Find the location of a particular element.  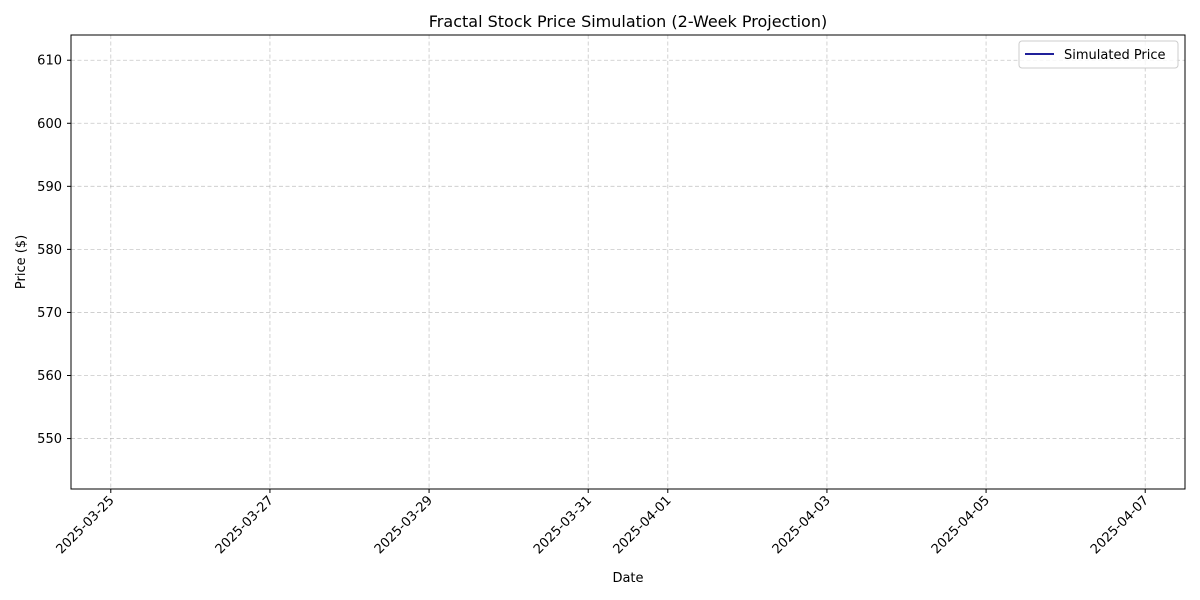

y-tick-label: 550 is located at coordinates (49, 439).